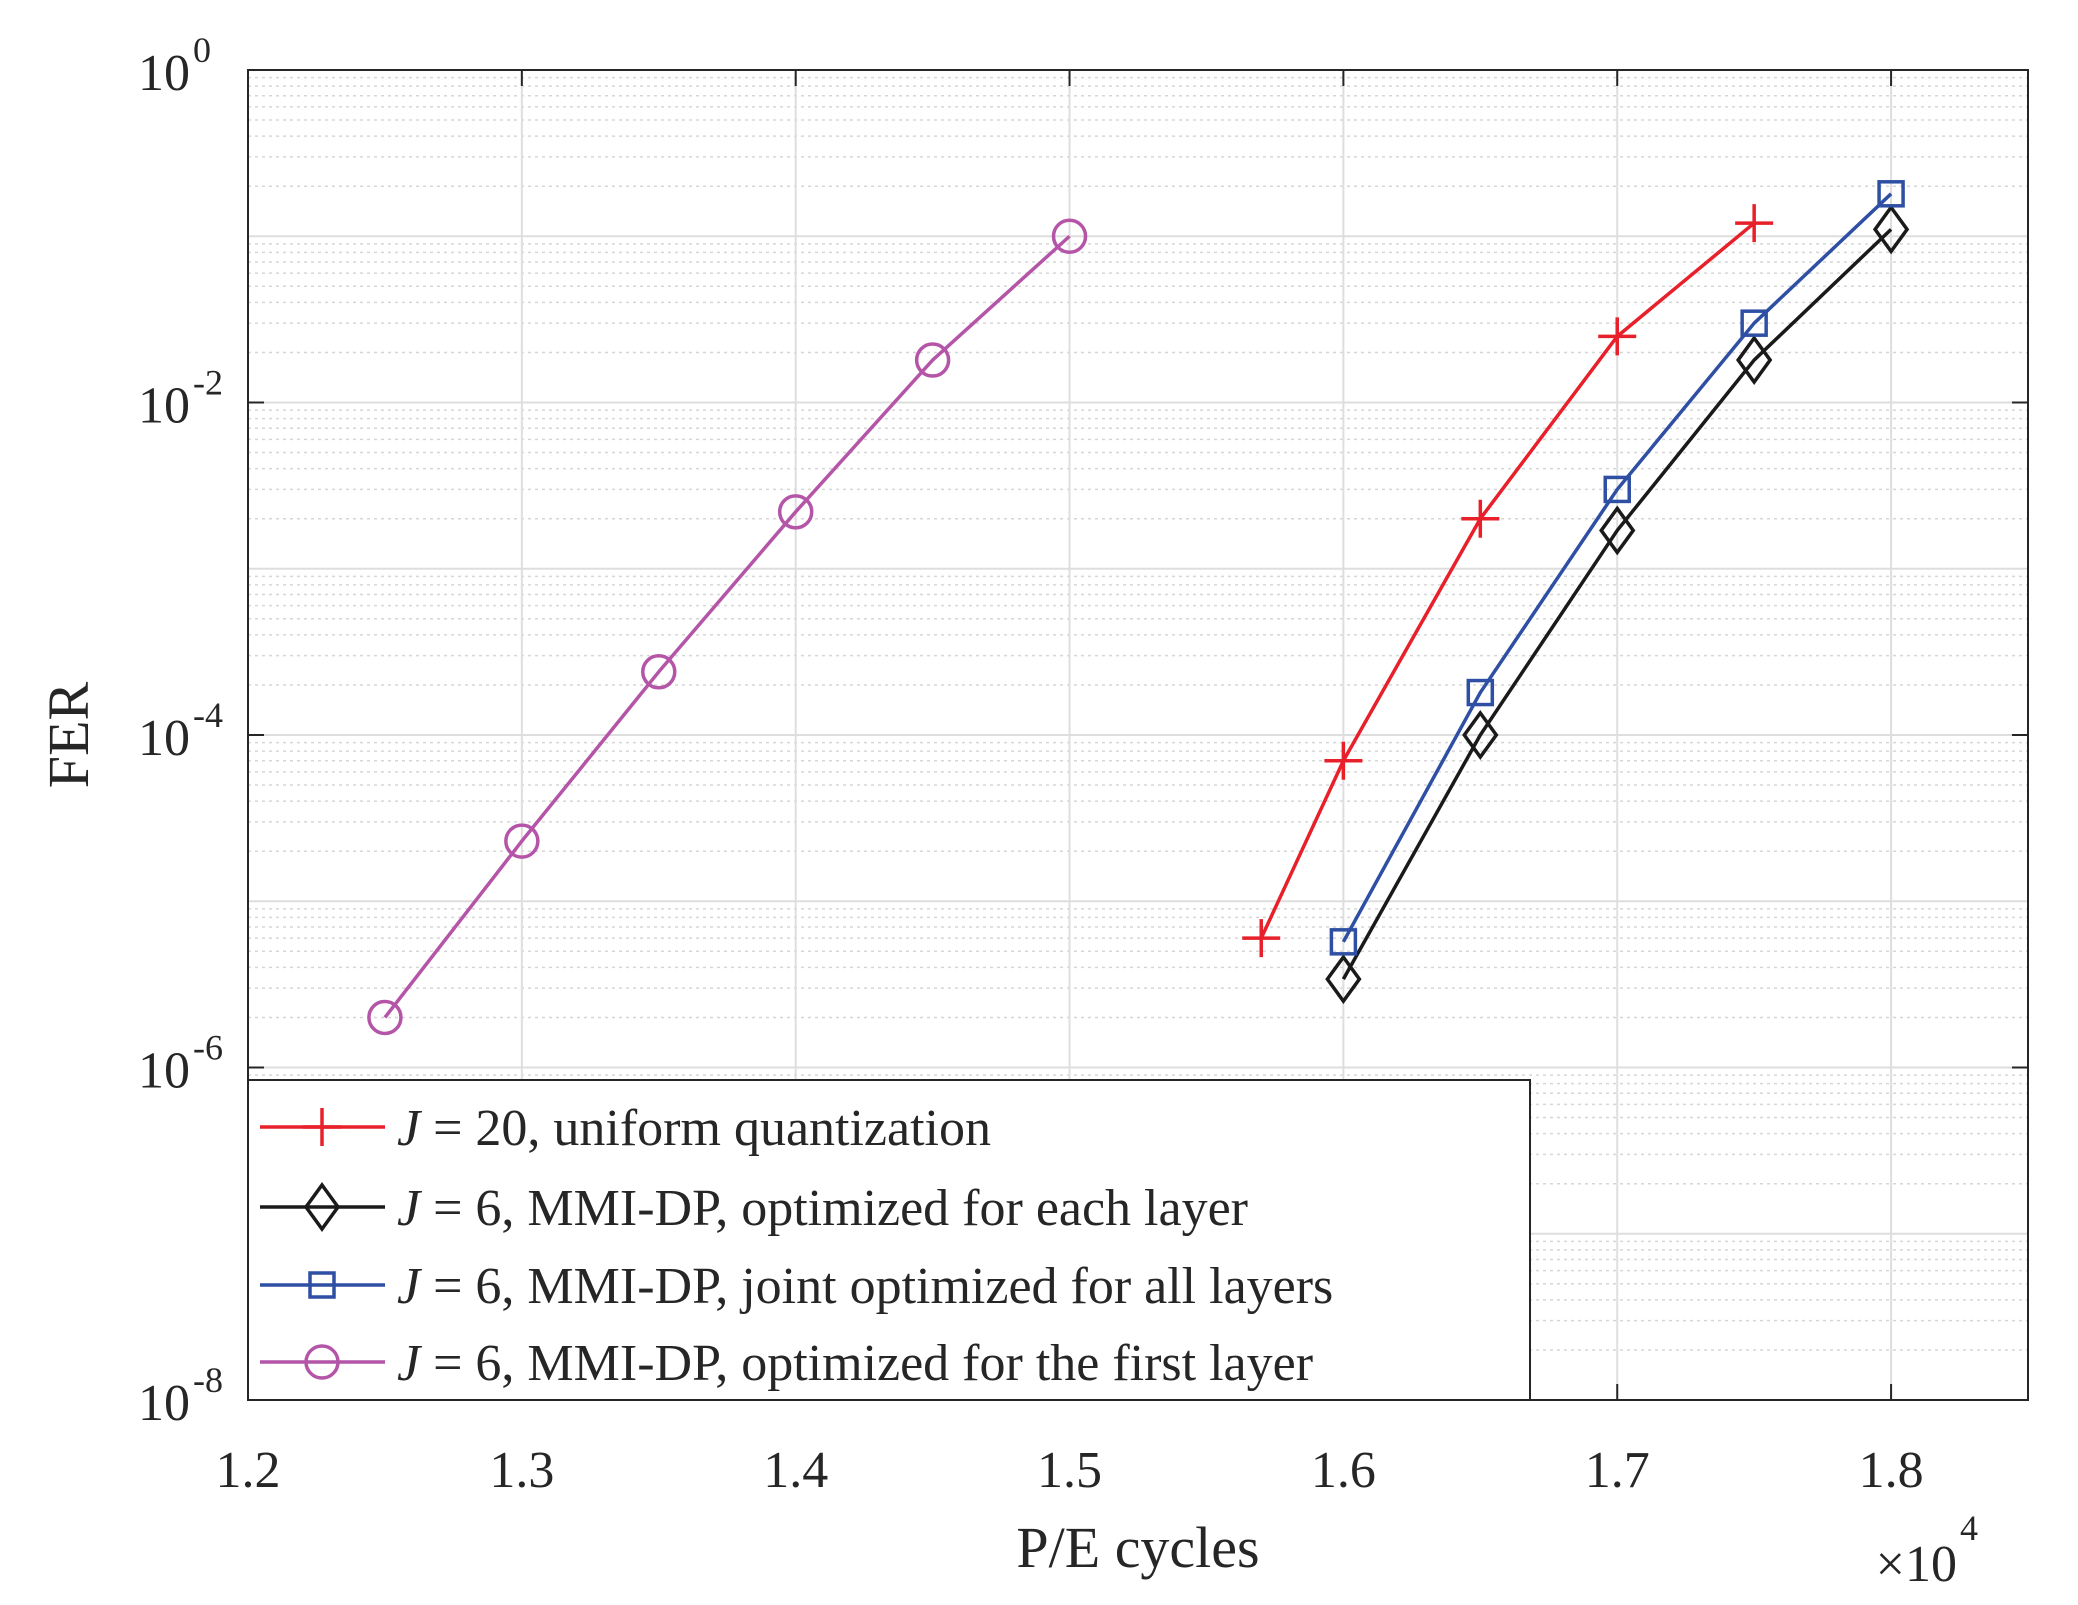 The image size is (2078, 1605). I want to click on x-tick-label: 1.8, so click(1891, 1470).